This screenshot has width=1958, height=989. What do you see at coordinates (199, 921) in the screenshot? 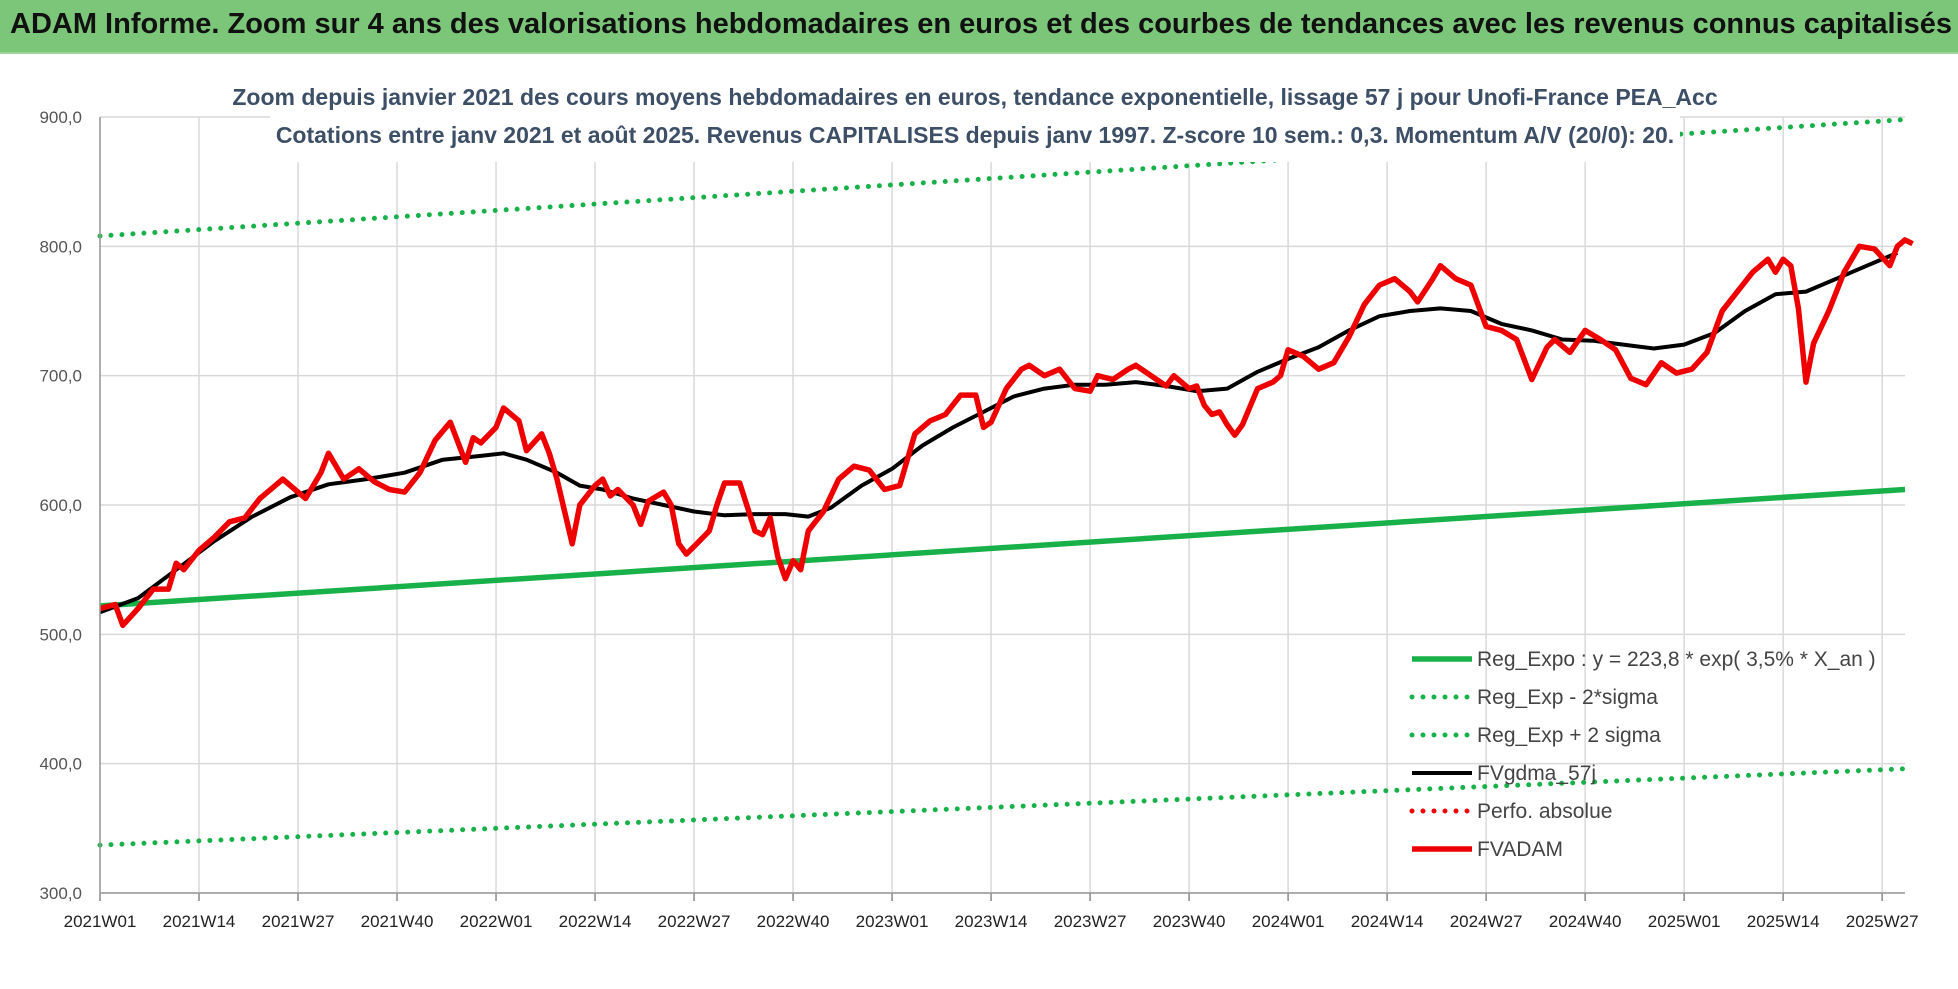
I see `x-tick-label: 2021W14` at bounding box center [199, 921].